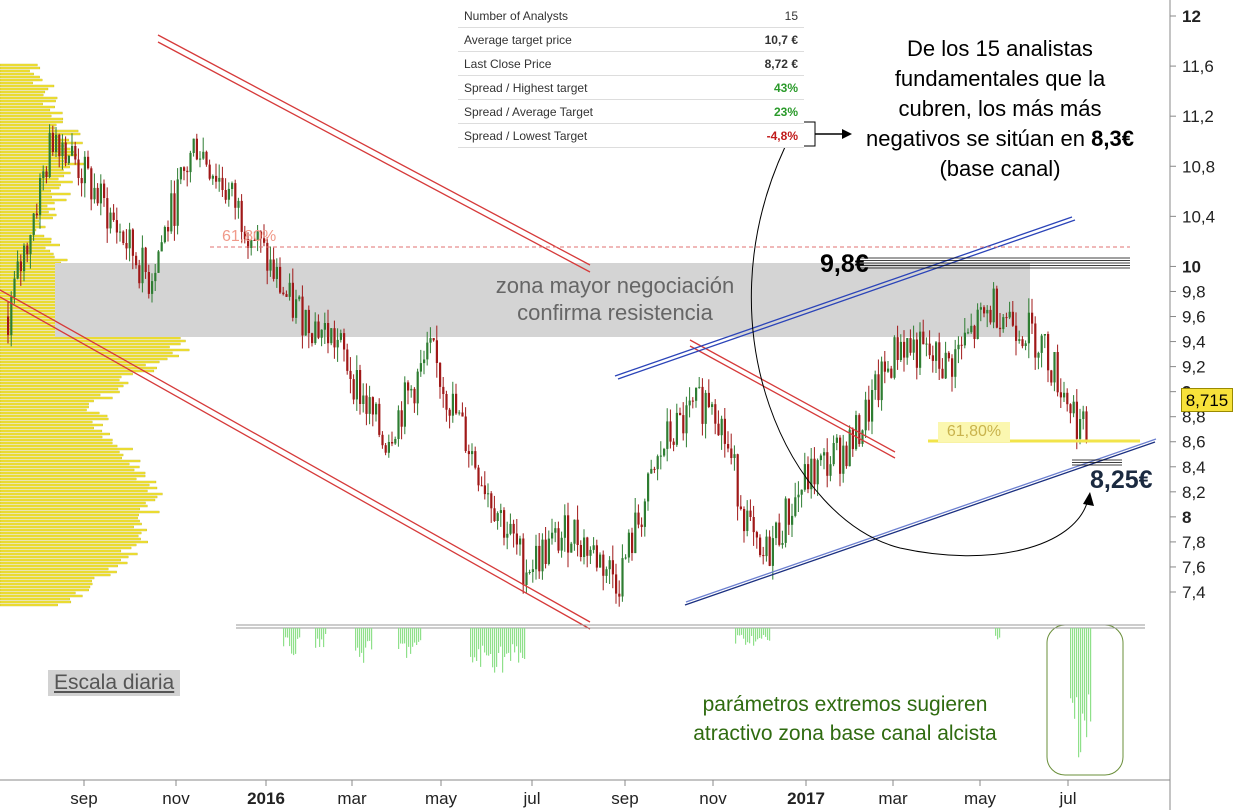 This screenshot has width=1236, height=810. What do you see at coordinates (792, 396) in the screenshot?
I see `downtrend-break-line` at bounding box center [792, 396].